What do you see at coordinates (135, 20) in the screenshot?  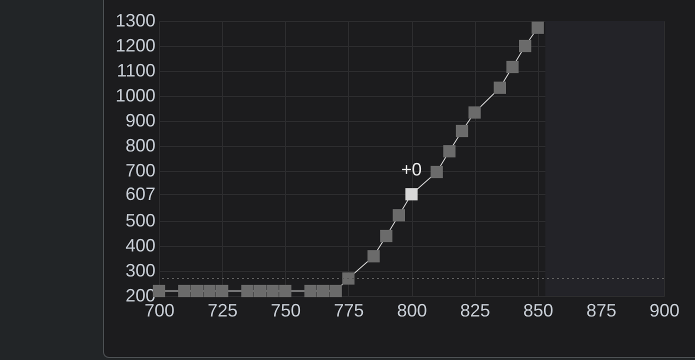 I see `y-tick-label: 1300` at bounding box center [135, 20].